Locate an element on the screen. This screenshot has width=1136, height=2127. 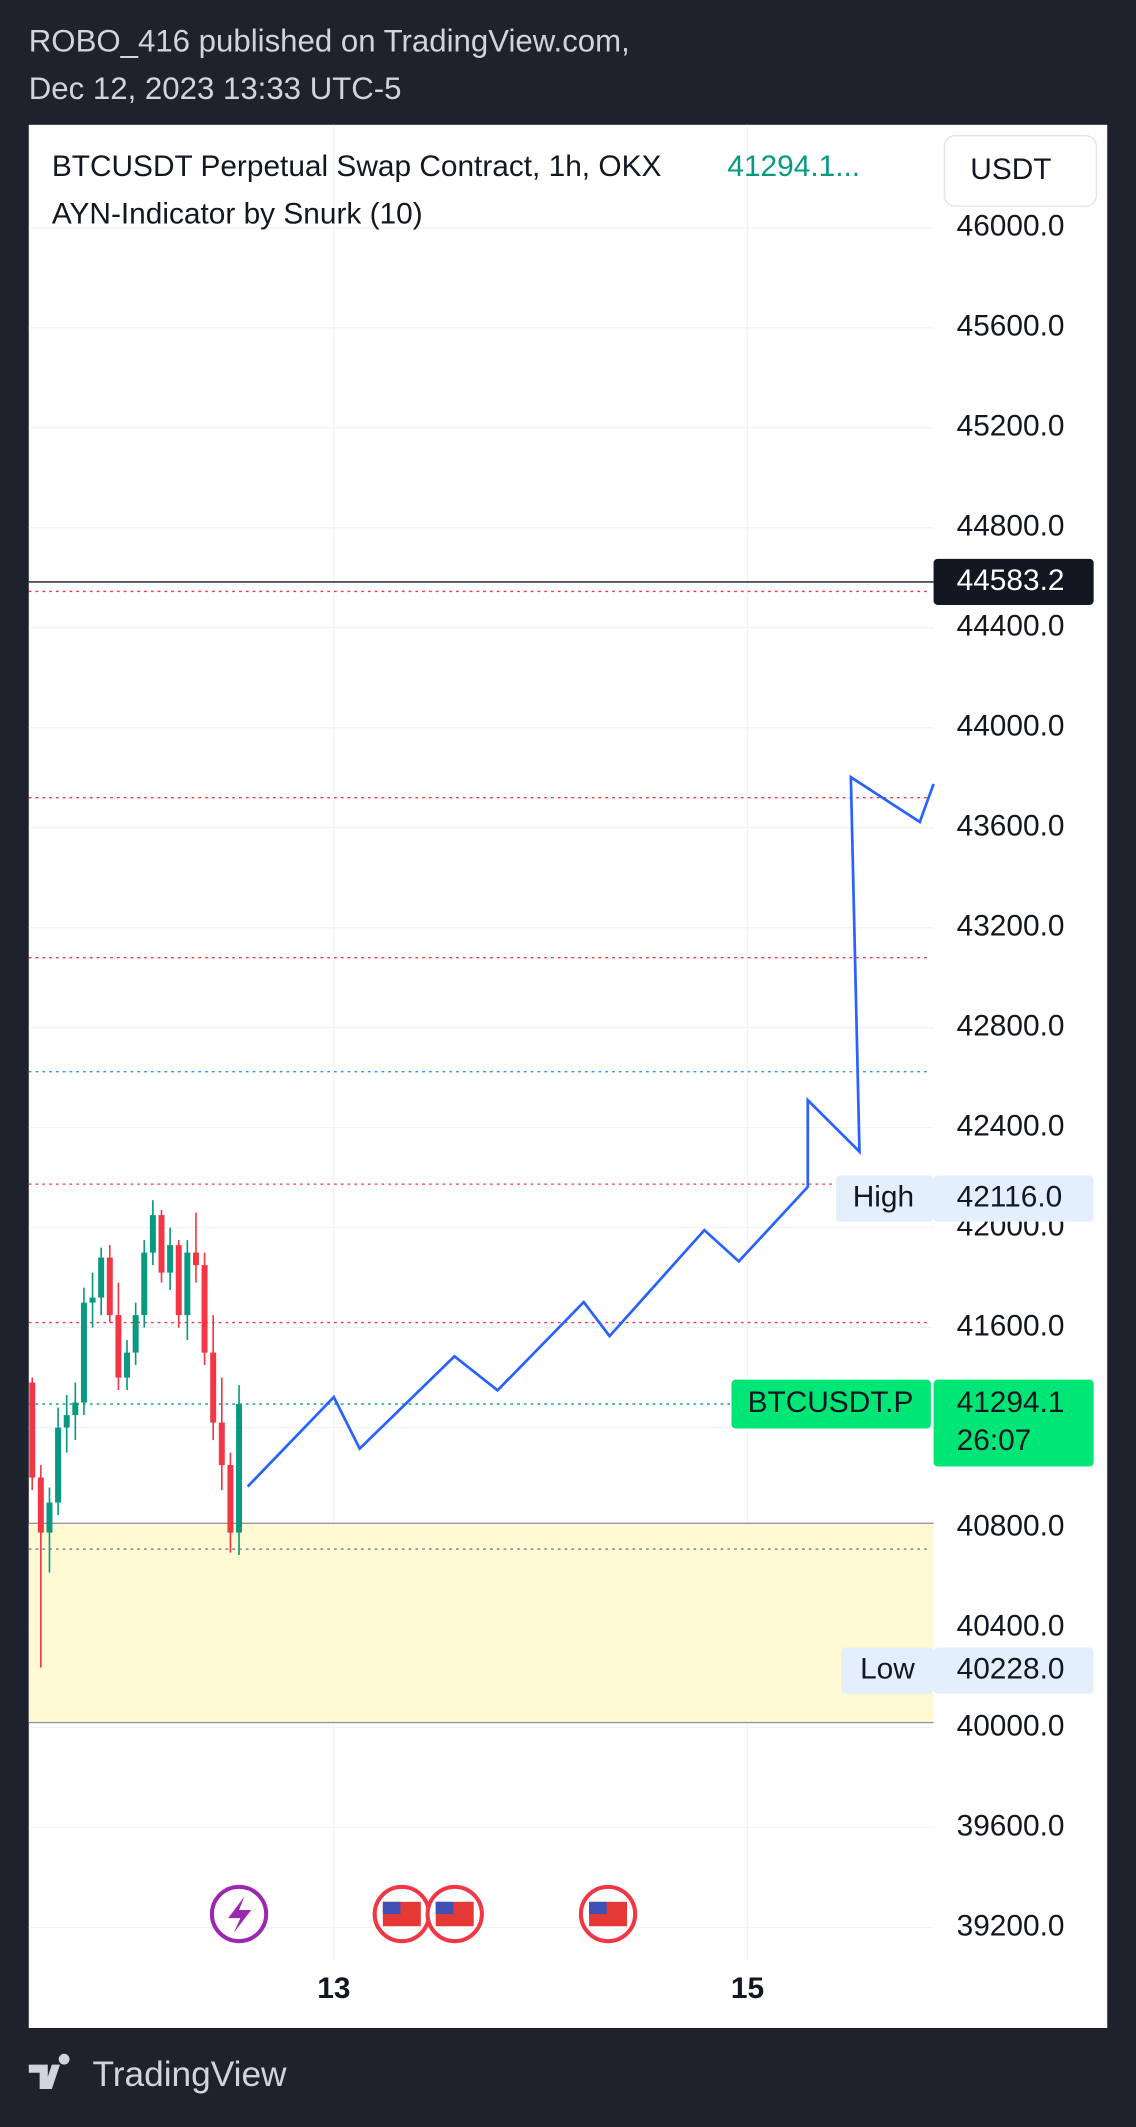
low-tag is located at coordinates (887, 1670).